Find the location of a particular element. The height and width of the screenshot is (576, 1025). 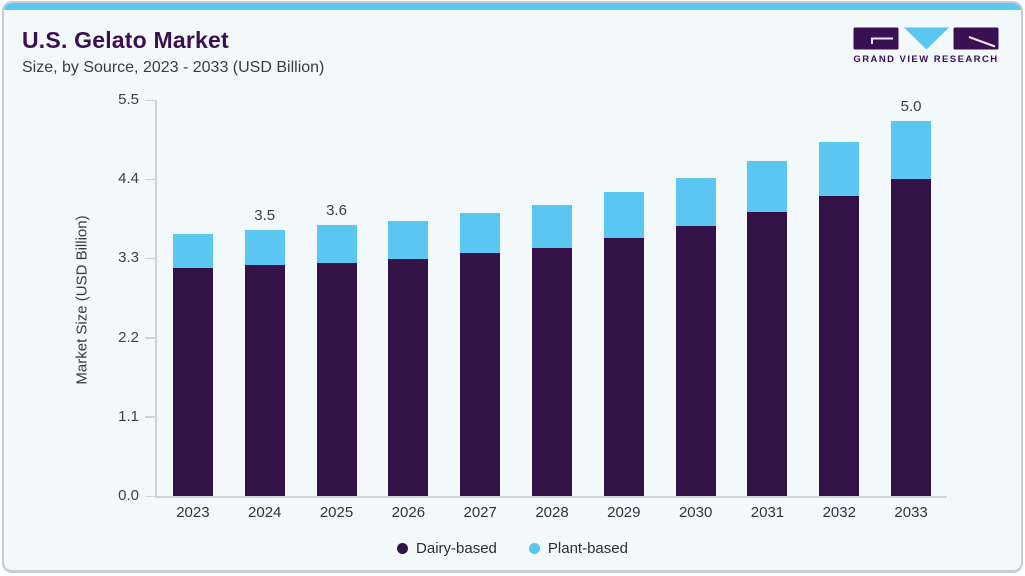

bar-segment-dairy-2033 is located at coordinates (911, 337).